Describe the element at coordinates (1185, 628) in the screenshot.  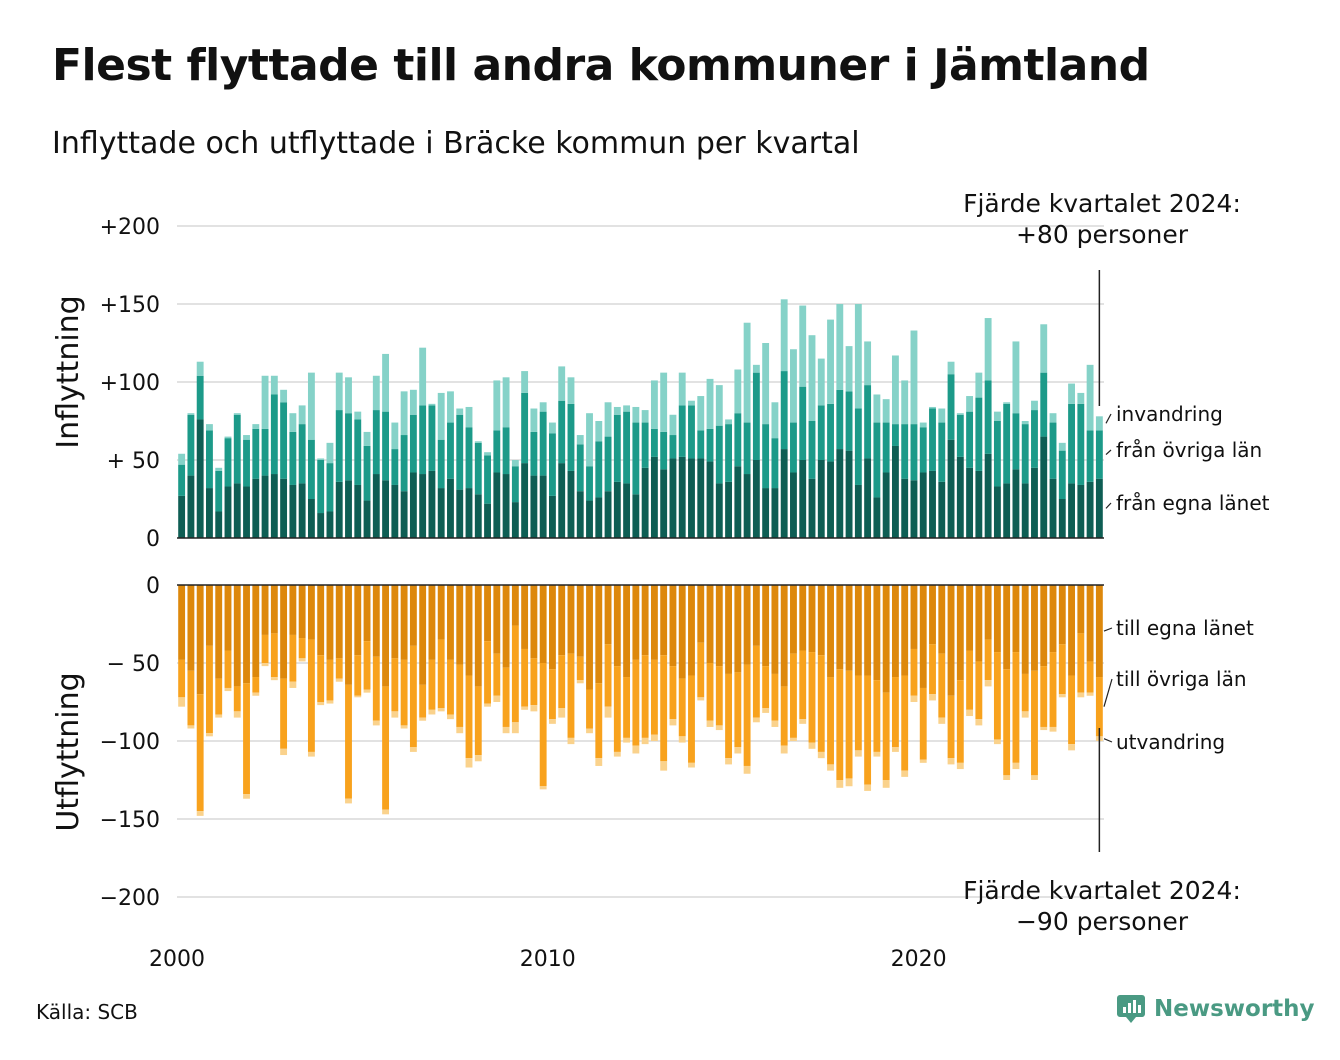
I see `series-label-out: till egna länet` at that location.